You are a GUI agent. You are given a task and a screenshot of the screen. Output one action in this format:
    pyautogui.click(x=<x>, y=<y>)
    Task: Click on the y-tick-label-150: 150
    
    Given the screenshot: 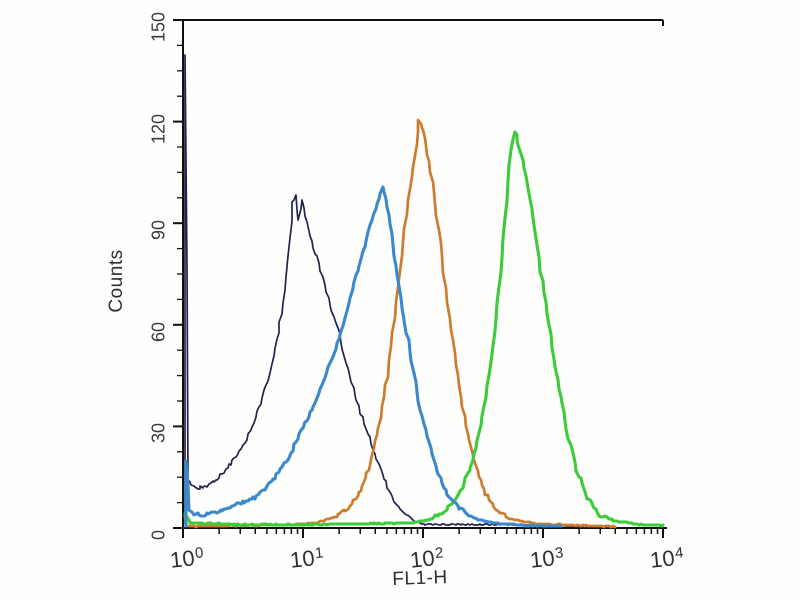 What is the action you would take?
    pyautogui.click(x=158, y=27)
    